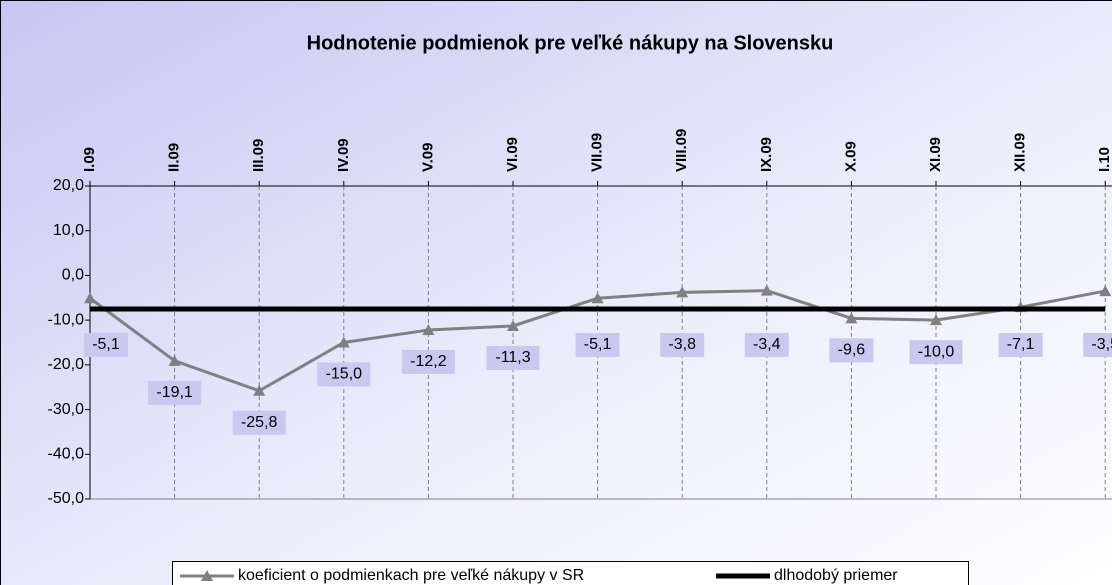 This screenshot has width=1112, height=585. I want to click on y-tick-label: 10,0, so click(68, 230).